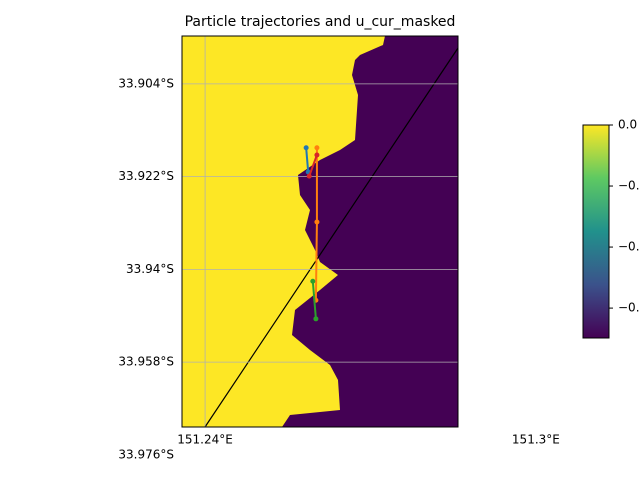  I want to click on y-tick-label: 33.976°S, so click(146, 454).